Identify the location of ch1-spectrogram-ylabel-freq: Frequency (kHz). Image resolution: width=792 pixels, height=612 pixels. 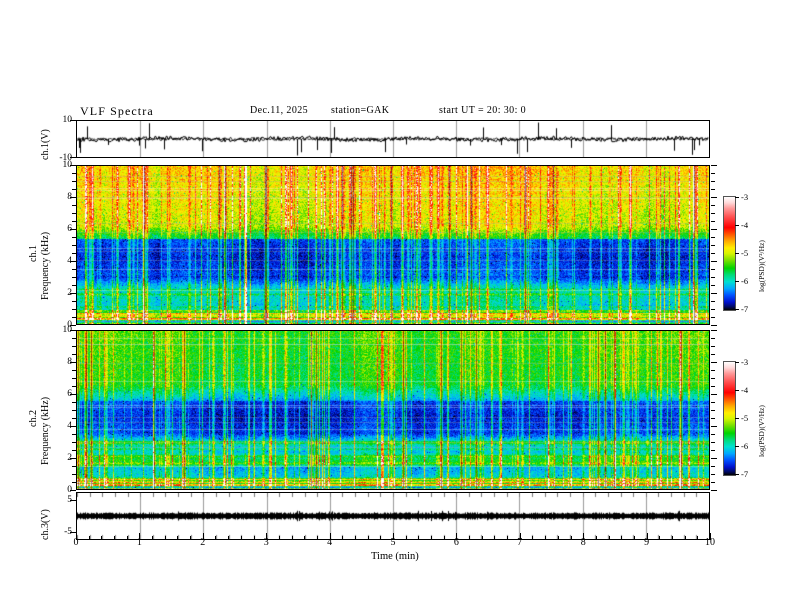
(45, 265).